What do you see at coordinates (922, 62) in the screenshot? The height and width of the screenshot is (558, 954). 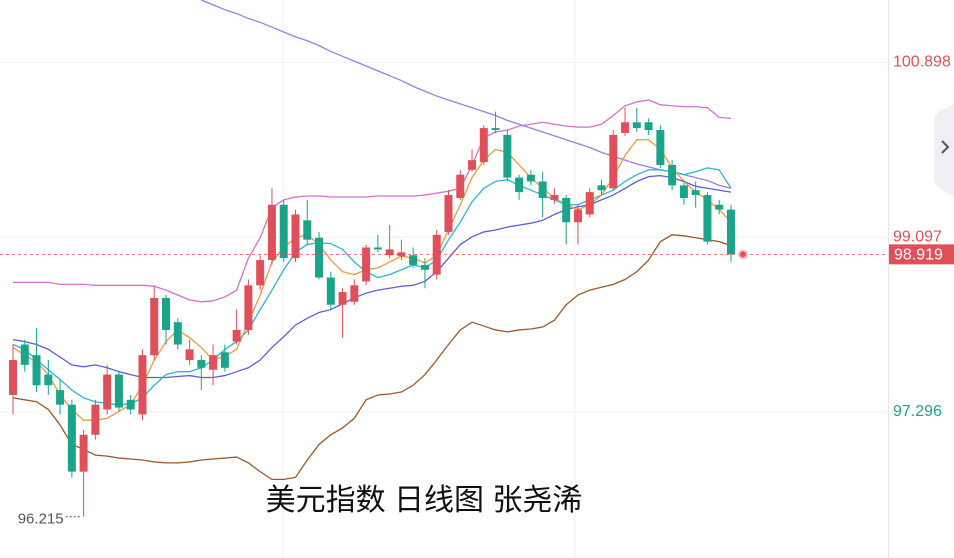 I see `y-tick-label: 100.898` at bounding box center [922, 62].